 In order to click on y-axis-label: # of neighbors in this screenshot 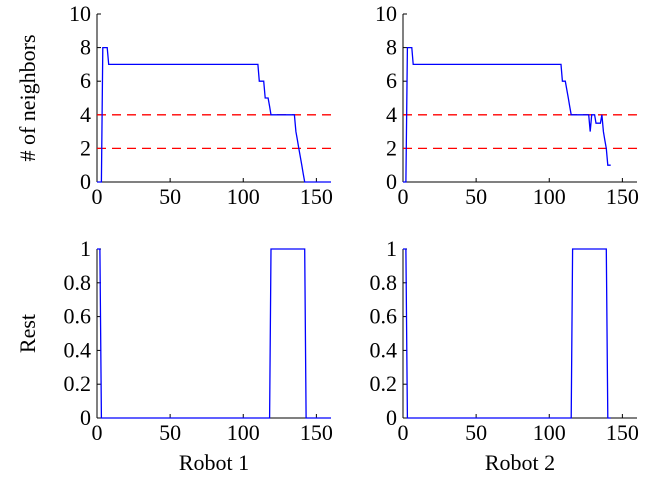, I will do `click(27, 97)`.